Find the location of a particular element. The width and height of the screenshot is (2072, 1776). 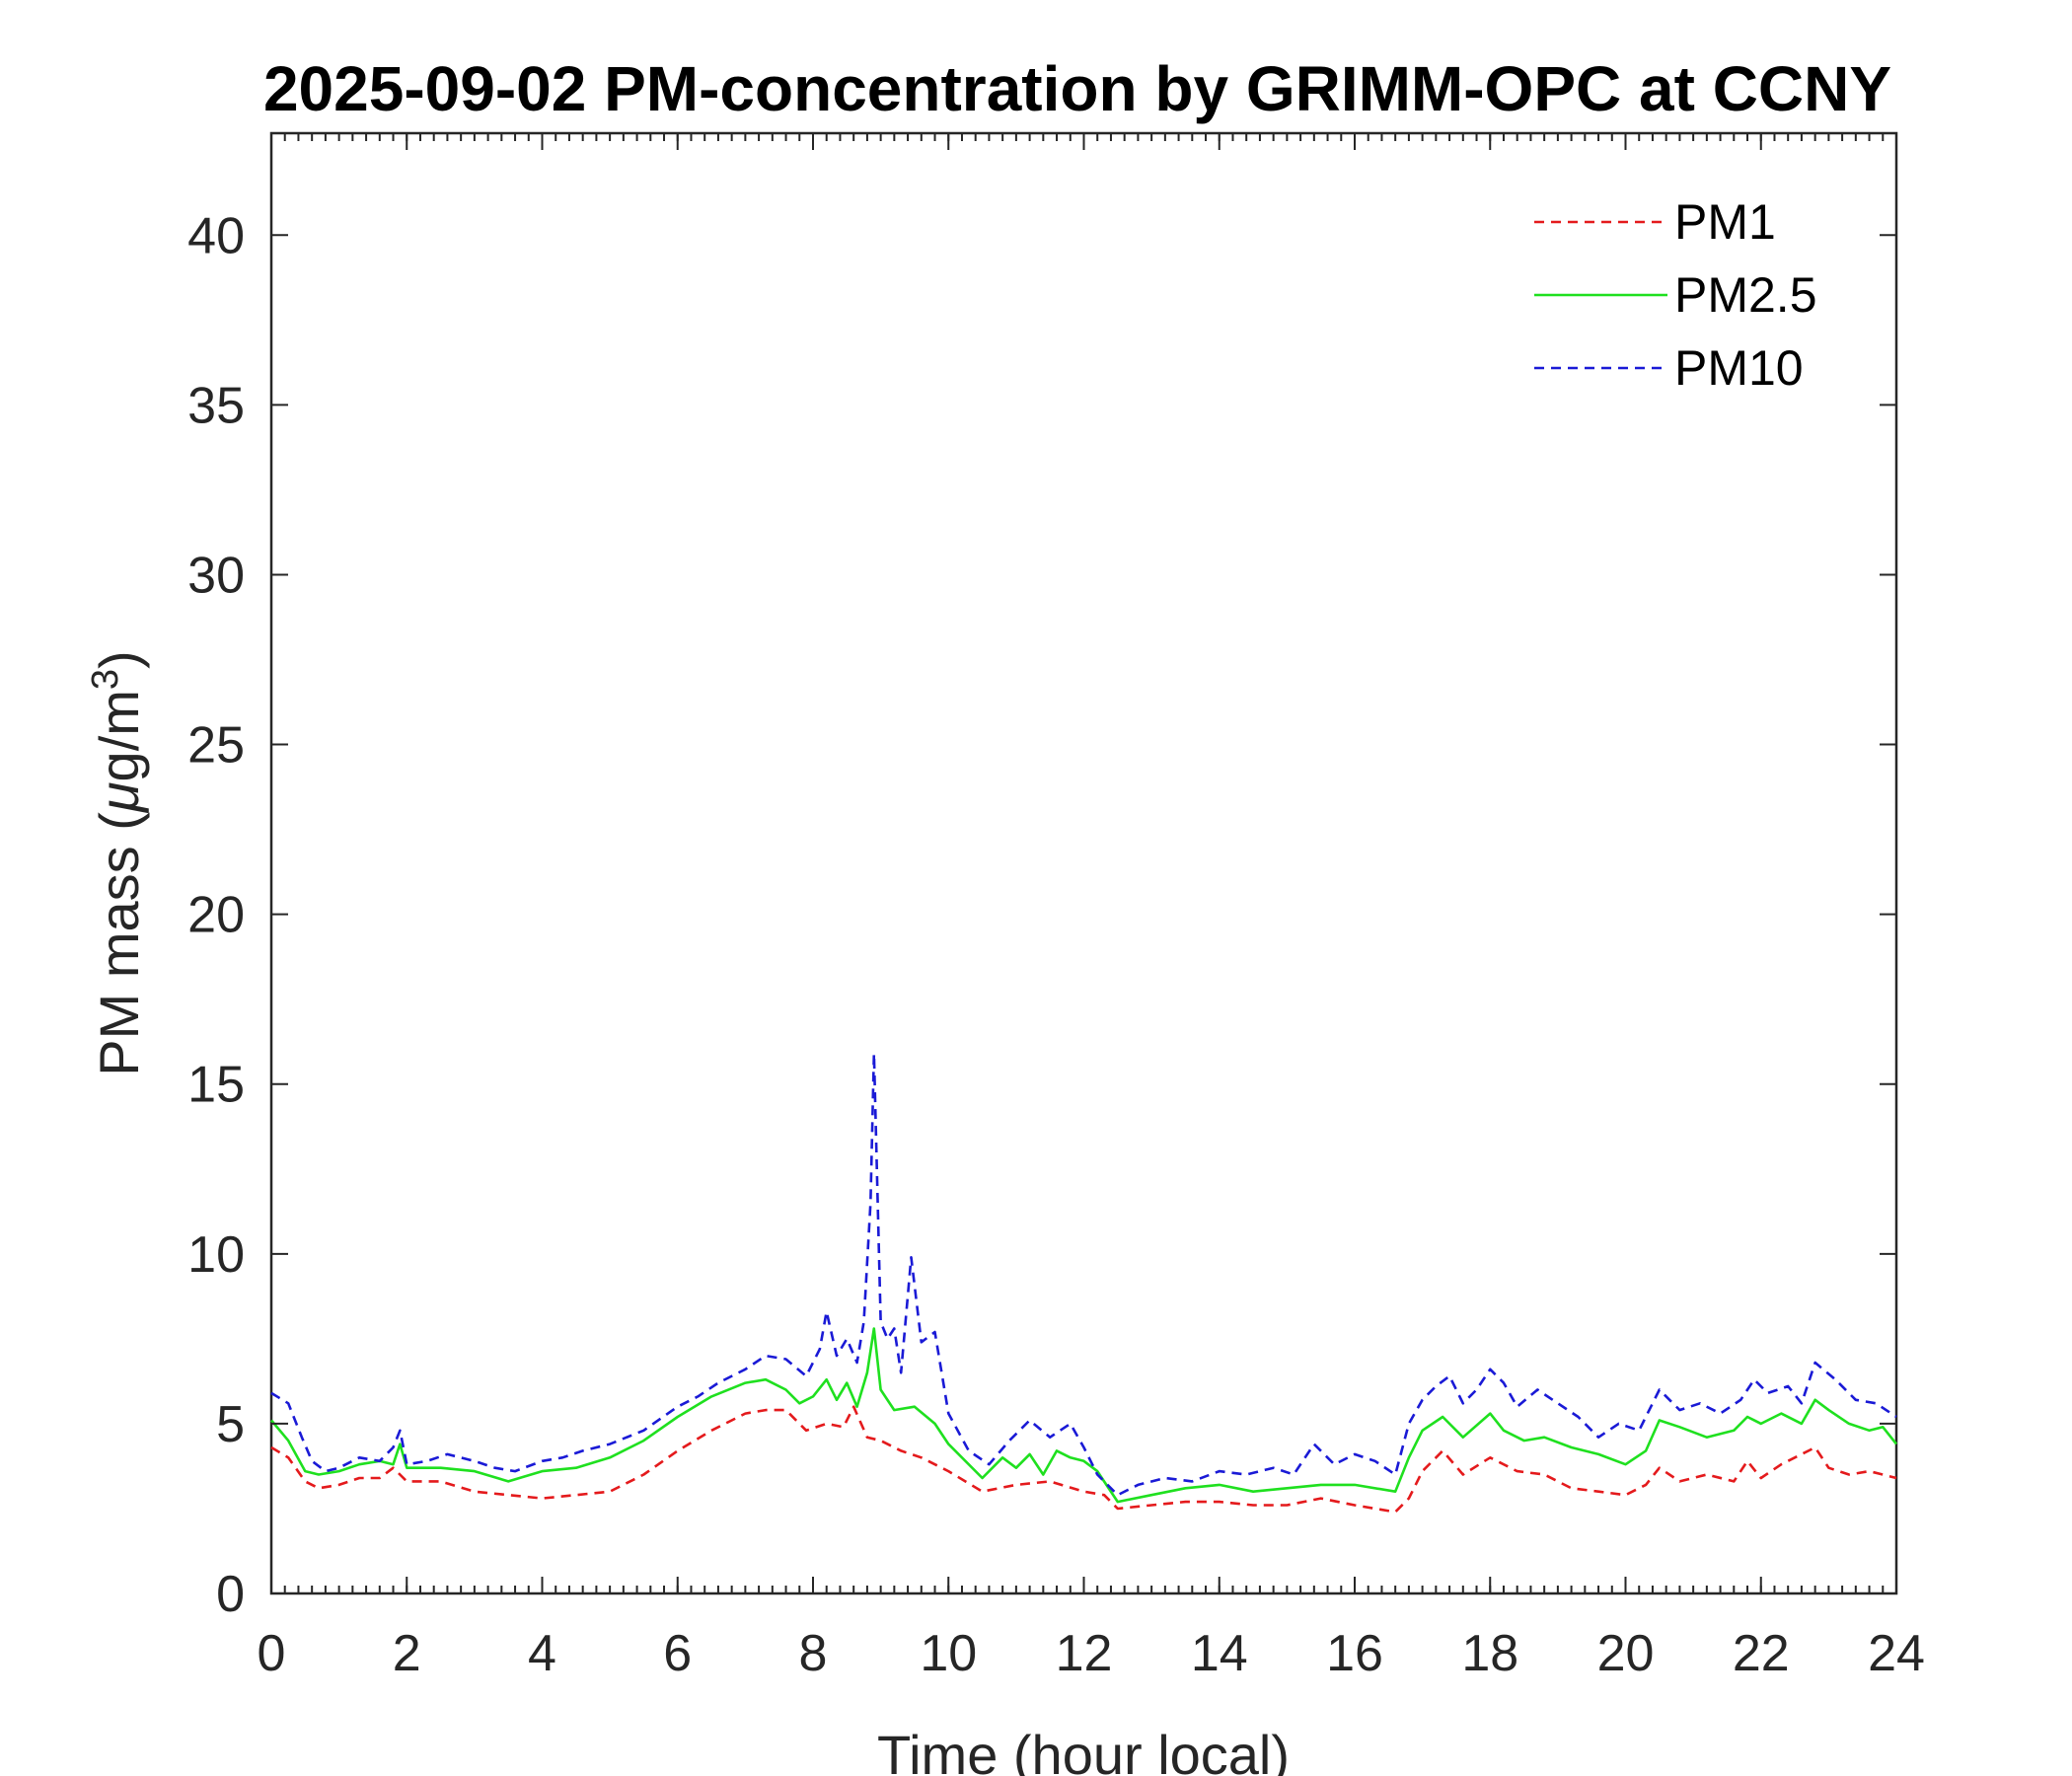

y-tick-label: 40 is located at coordinates (216, 236).